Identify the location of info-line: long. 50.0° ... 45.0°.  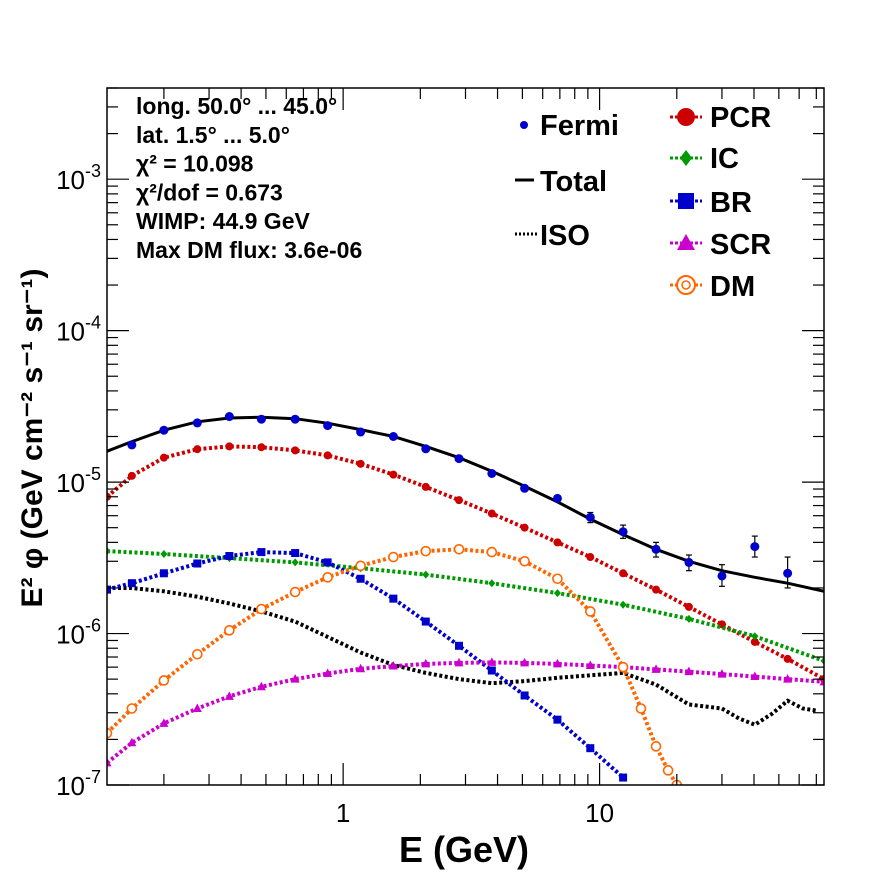
(236, 106).